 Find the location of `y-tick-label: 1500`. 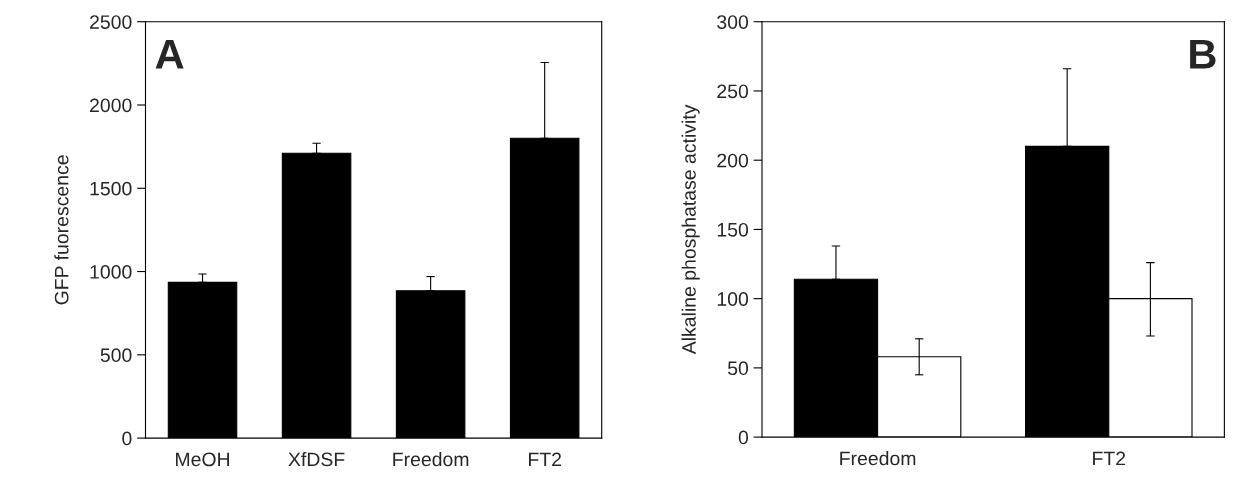

y-tick-label: 1500 is located at coordinates (111, 188).